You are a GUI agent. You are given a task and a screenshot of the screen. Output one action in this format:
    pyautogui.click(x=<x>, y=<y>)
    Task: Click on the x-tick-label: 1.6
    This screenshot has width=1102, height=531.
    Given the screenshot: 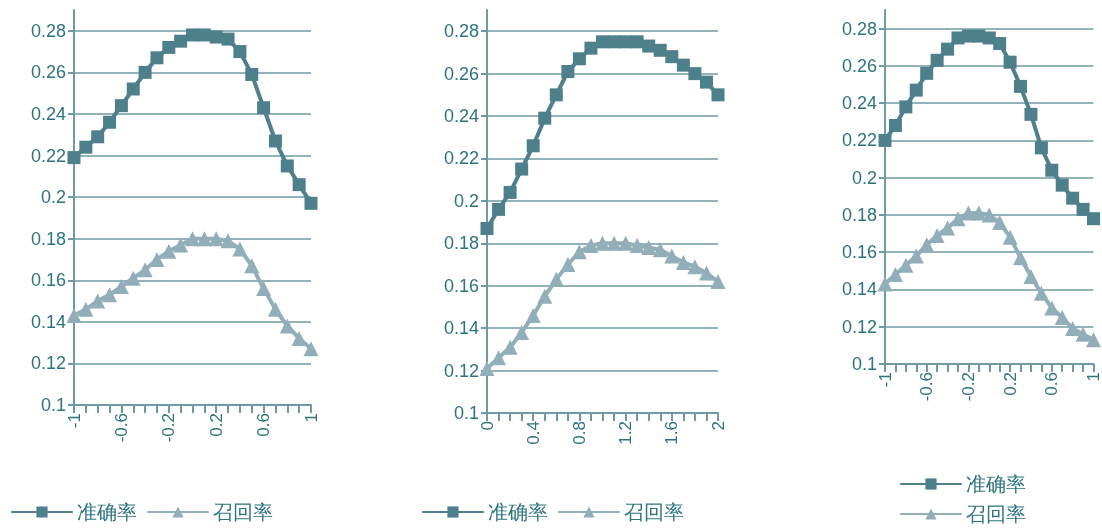 What is the action you would take?
    pyautogui.click(x=672, y=433)
    